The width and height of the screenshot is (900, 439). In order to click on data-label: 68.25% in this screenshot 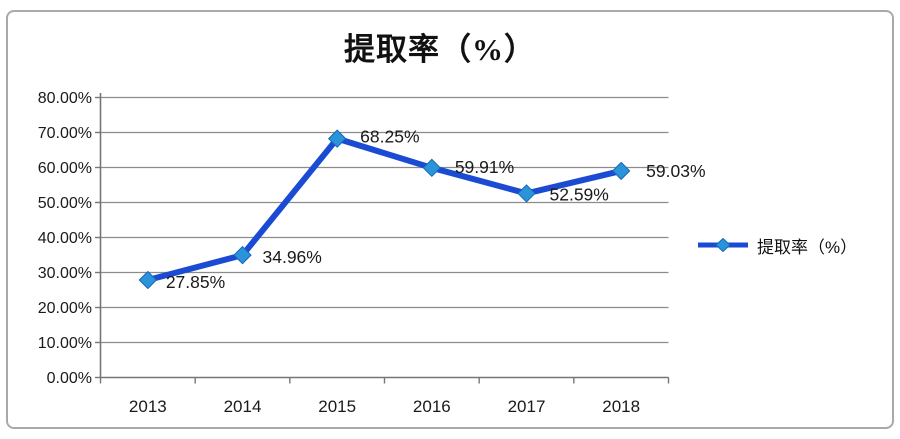, I will do `click(389, 137)`.